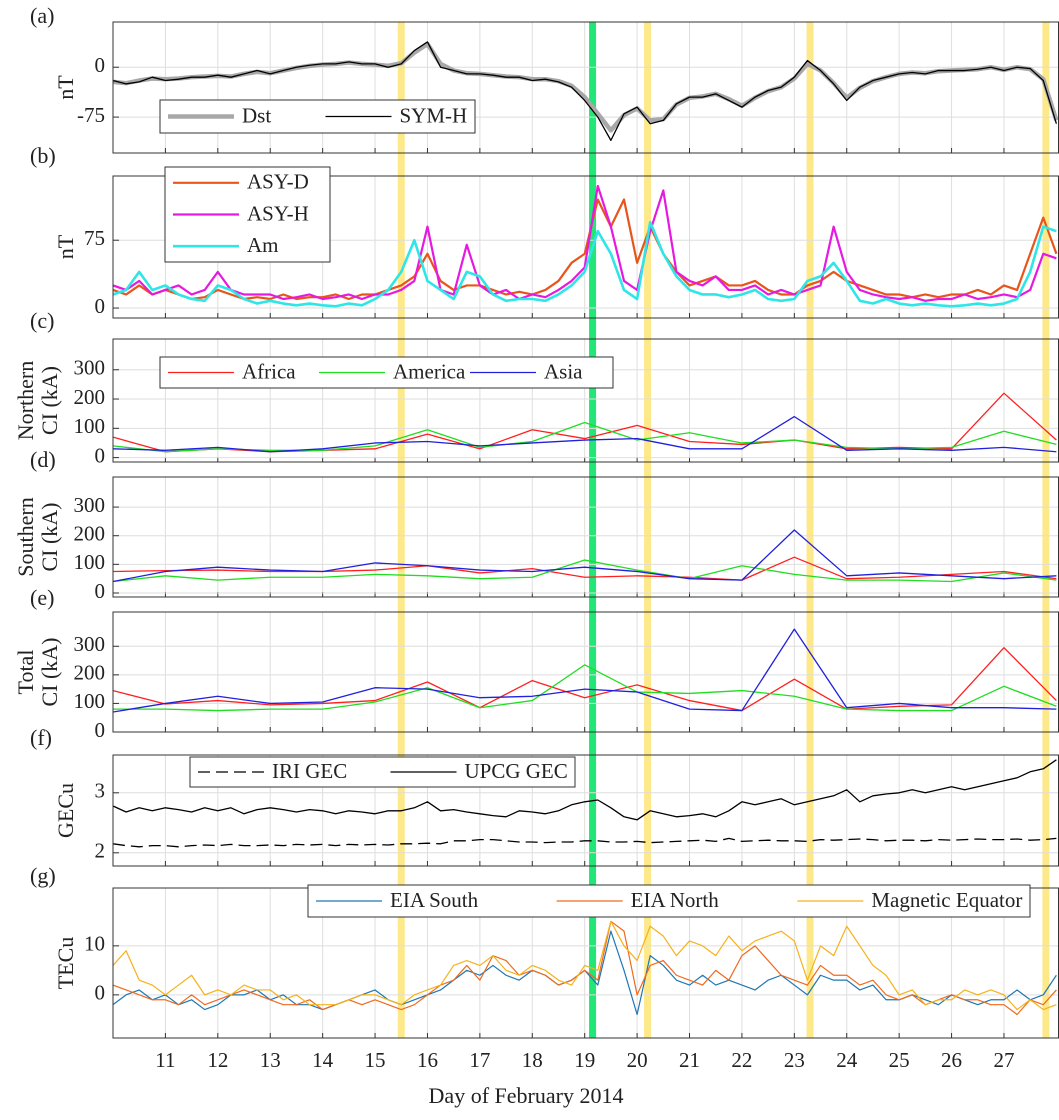 This screenshot has width=1059, height=1120. What do you see at coordinates (946, 900) in the screenshot?
I see `legend-label: Magnetic Equator` at bounding box center [946, 900].